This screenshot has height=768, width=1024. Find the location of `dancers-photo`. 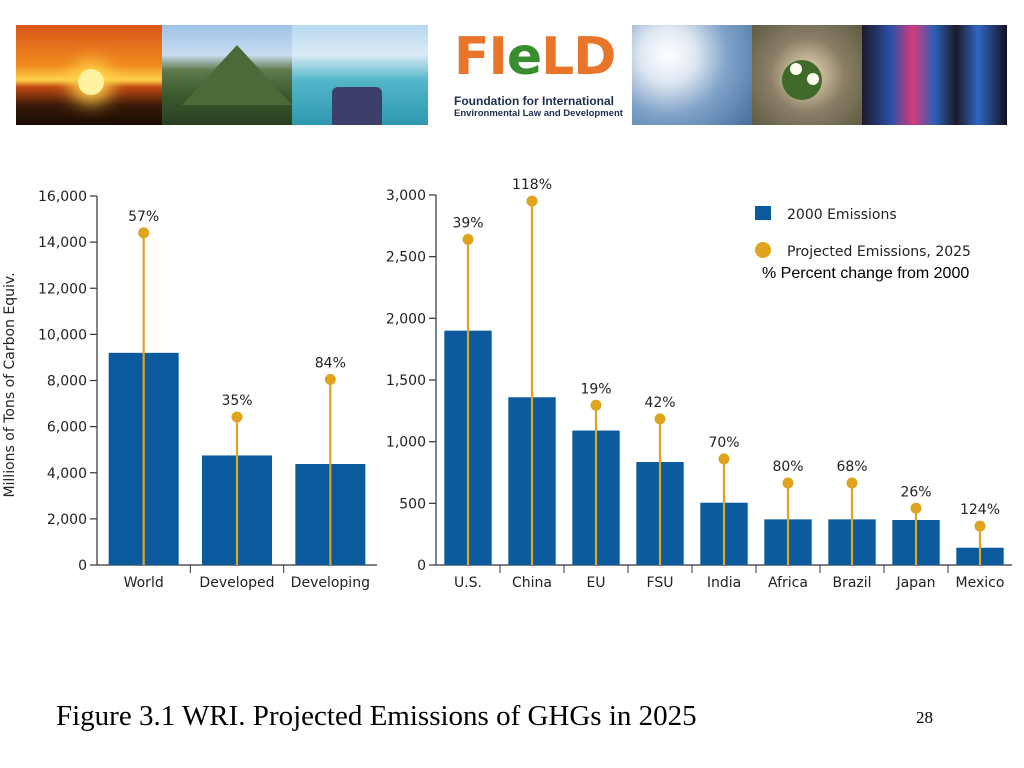

dancers-photo is located at coordinates (934, 75).